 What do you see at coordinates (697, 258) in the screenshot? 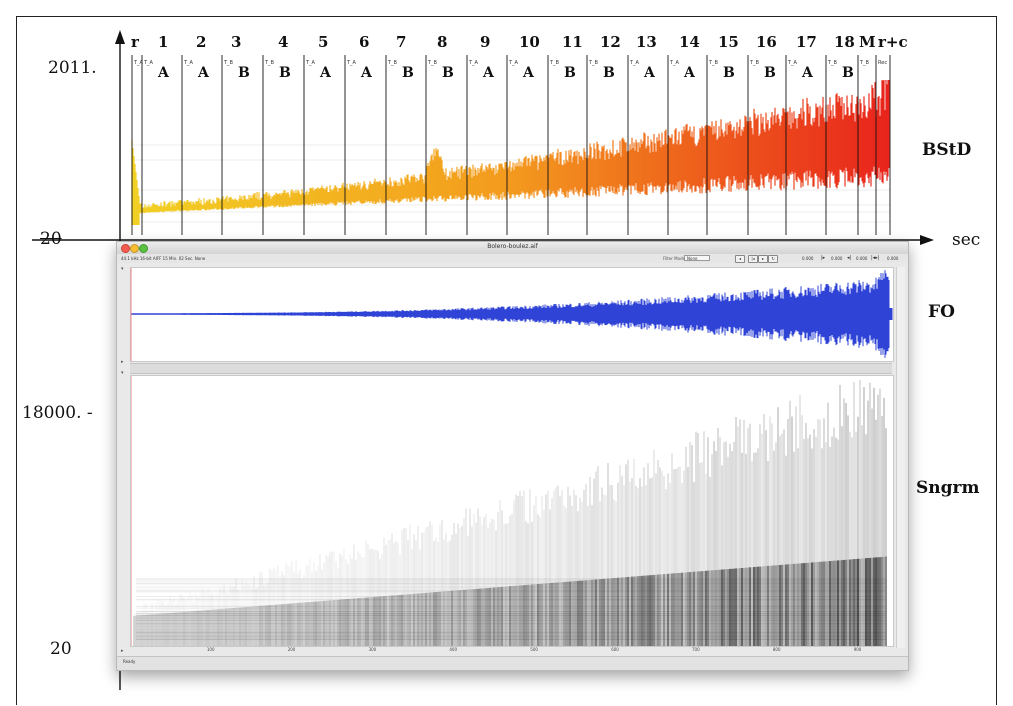
I see `filter-mode-select: None` at bounding box center [697, 258].